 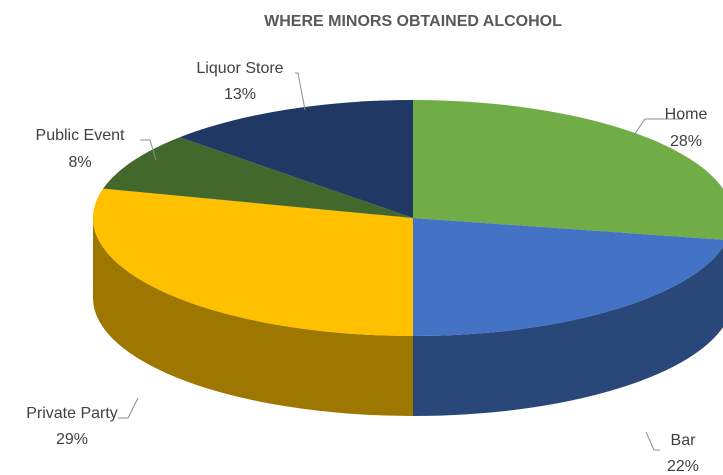 What do you see at coordinates (80, 135) in the screenshot?
I see `slice-label-public-event: Public Event` at bounding box center [80, 135].